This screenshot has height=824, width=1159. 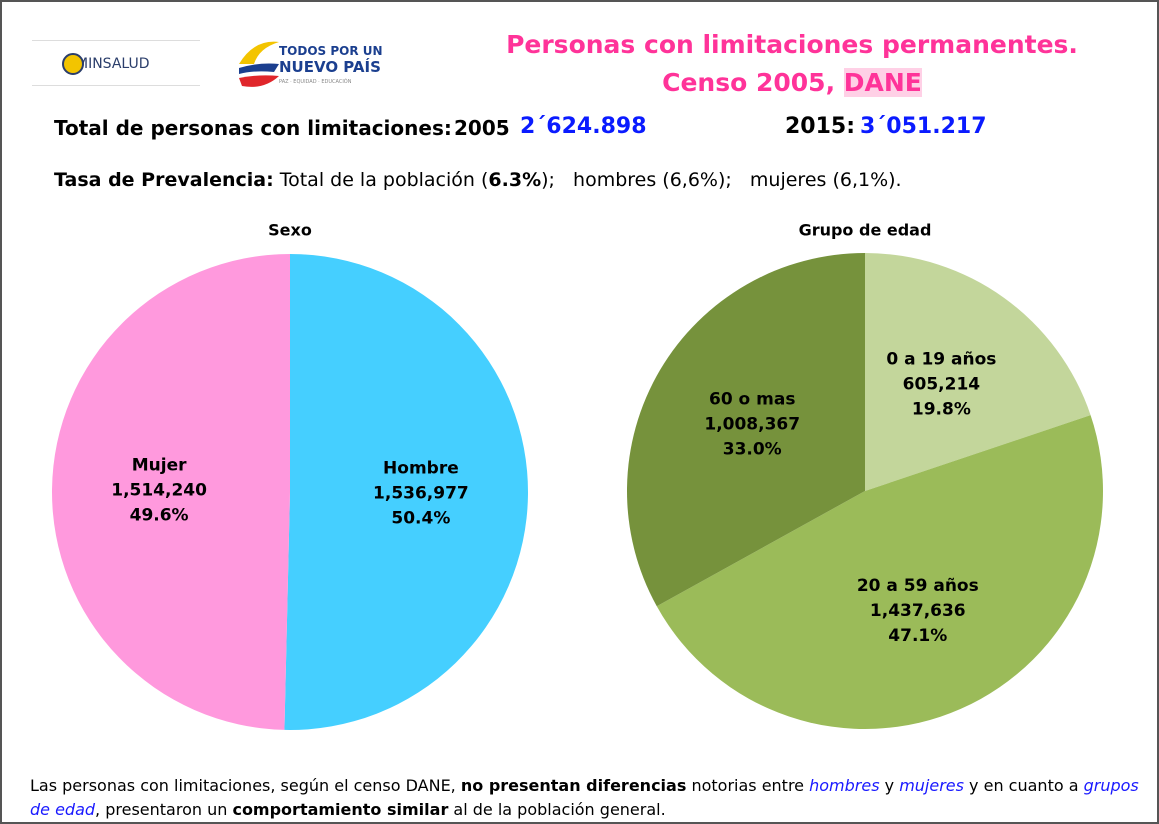 I want to click on slice-label: 19.8%, so click(x=941, y=410).